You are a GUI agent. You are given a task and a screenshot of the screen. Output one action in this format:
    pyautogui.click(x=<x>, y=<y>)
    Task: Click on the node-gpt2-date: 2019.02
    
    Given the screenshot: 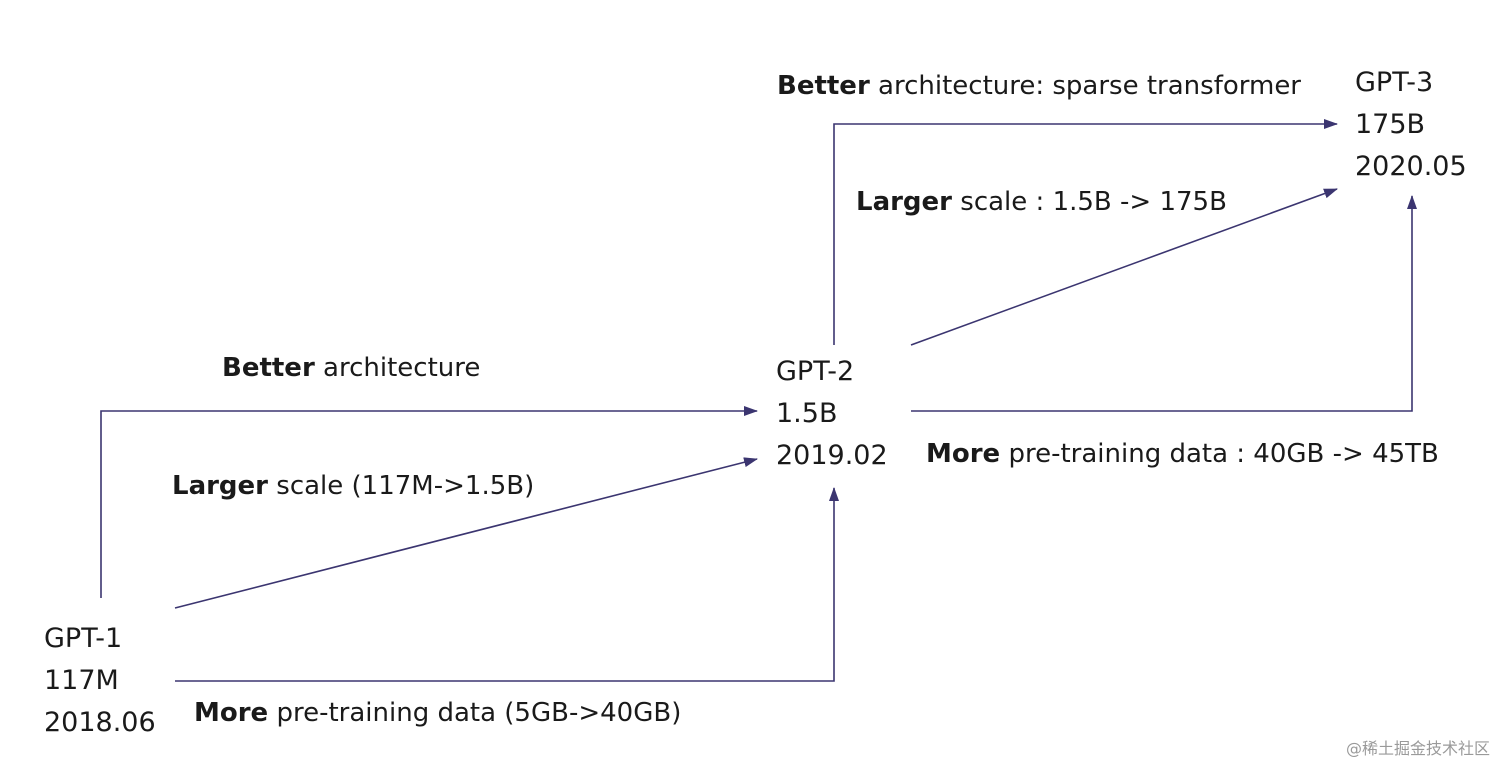 What is the action you would take?
    pyautogui.click(x=832, y=455)
    